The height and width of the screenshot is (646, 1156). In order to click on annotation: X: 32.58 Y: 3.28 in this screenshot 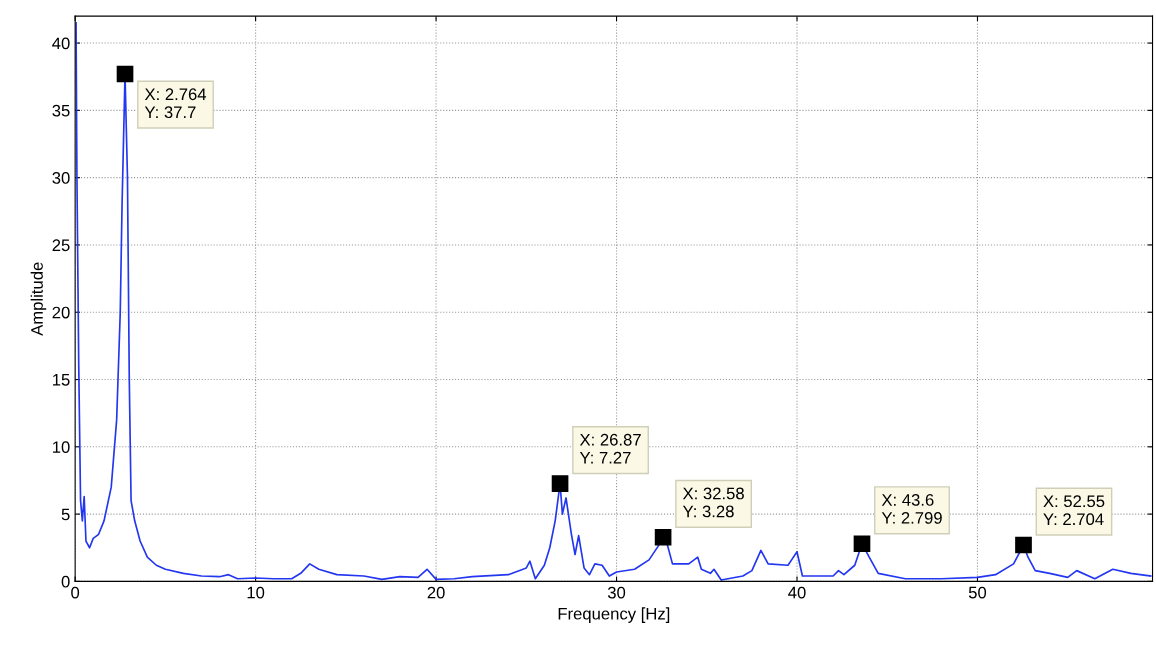, I will do `click(713, 502)`.